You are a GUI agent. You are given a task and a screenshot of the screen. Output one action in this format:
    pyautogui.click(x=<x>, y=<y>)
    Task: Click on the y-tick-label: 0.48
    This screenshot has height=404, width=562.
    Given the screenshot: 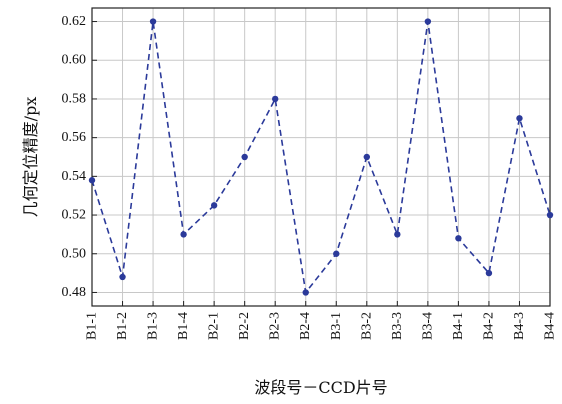 What is the action you would take?
    pyautogui.click(x=74, y=292)
    